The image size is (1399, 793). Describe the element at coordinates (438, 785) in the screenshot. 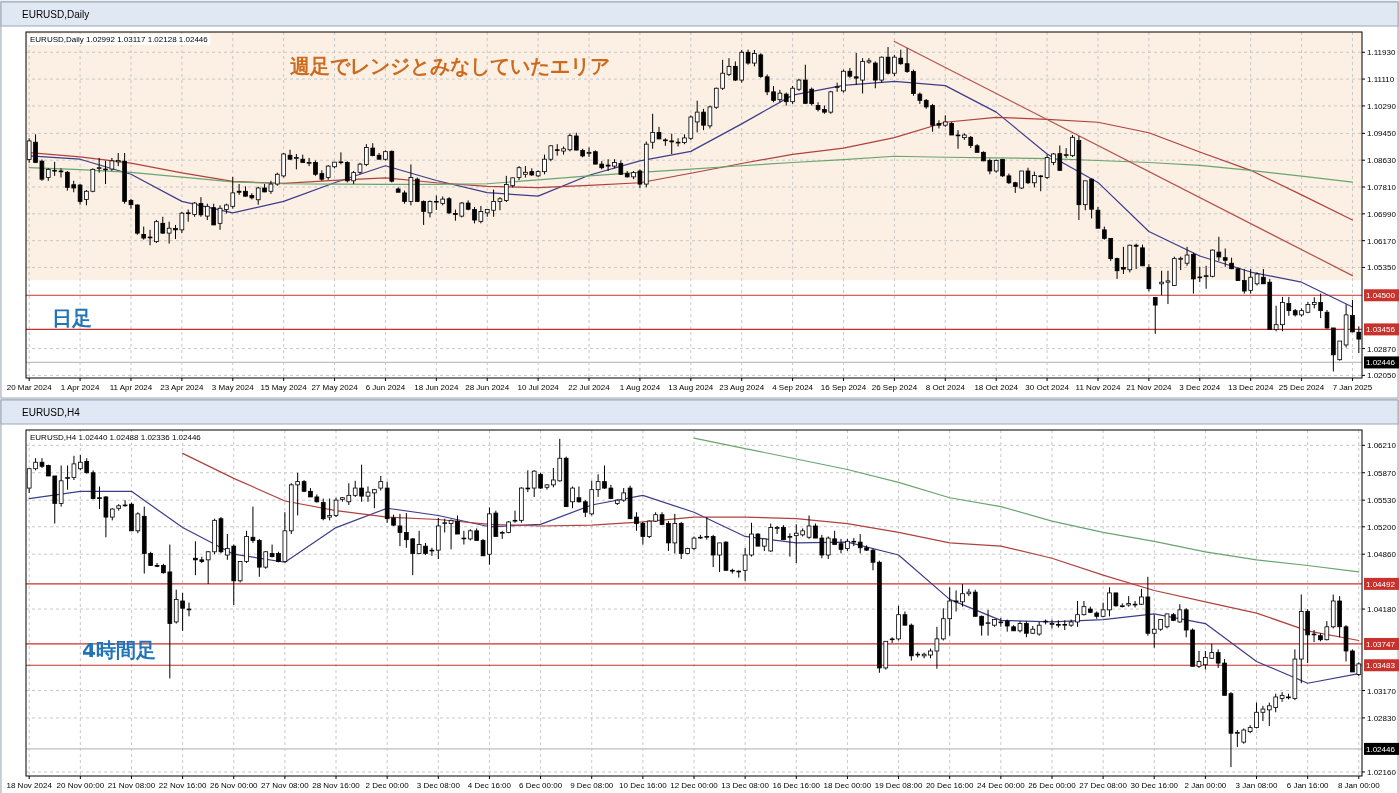

I see `x-tick-label: 3 Dec 08:00` at that location.